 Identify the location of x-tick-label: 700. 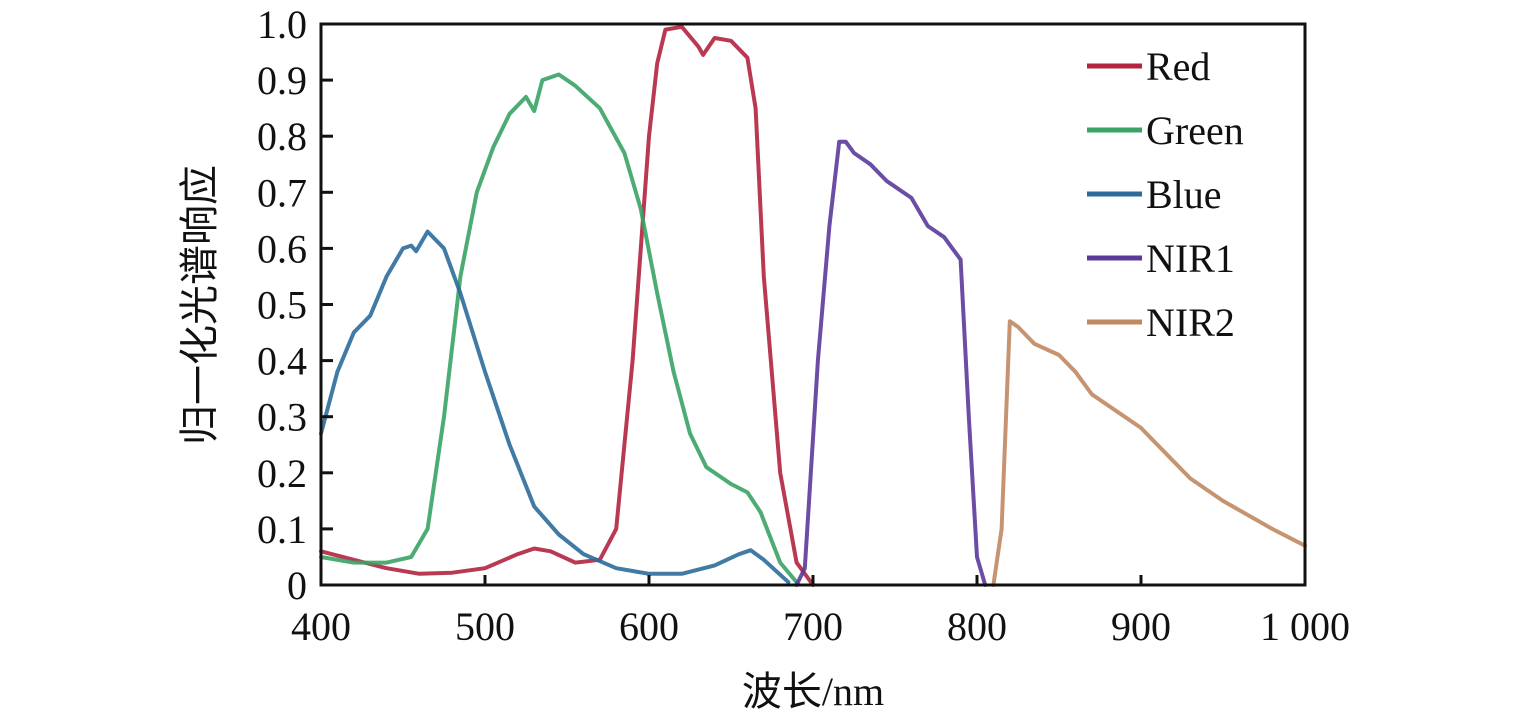
(813, 626).